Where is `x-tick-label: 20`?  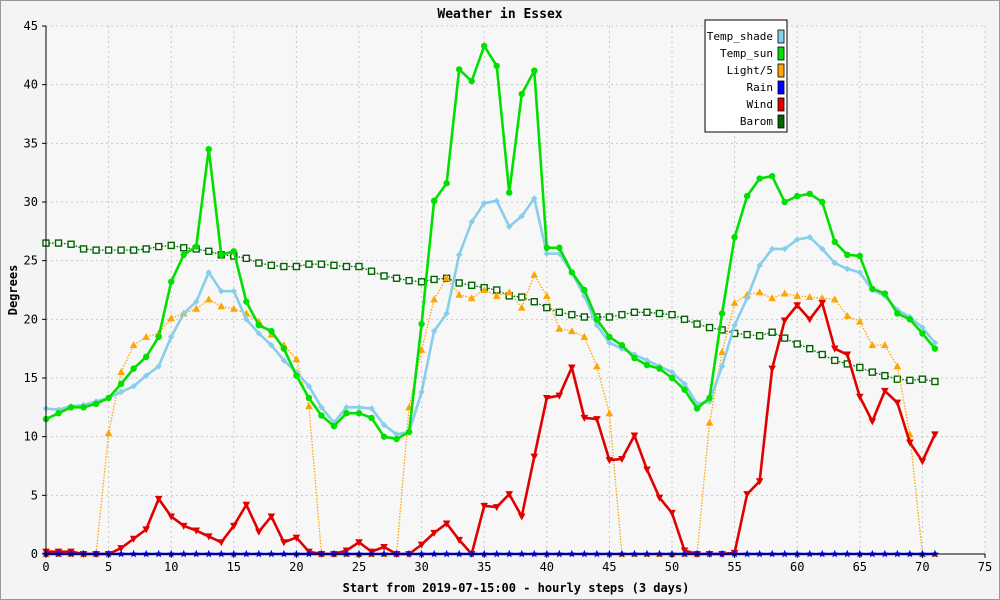 x-tick-label: 20 is located at coordinates (296, 567).